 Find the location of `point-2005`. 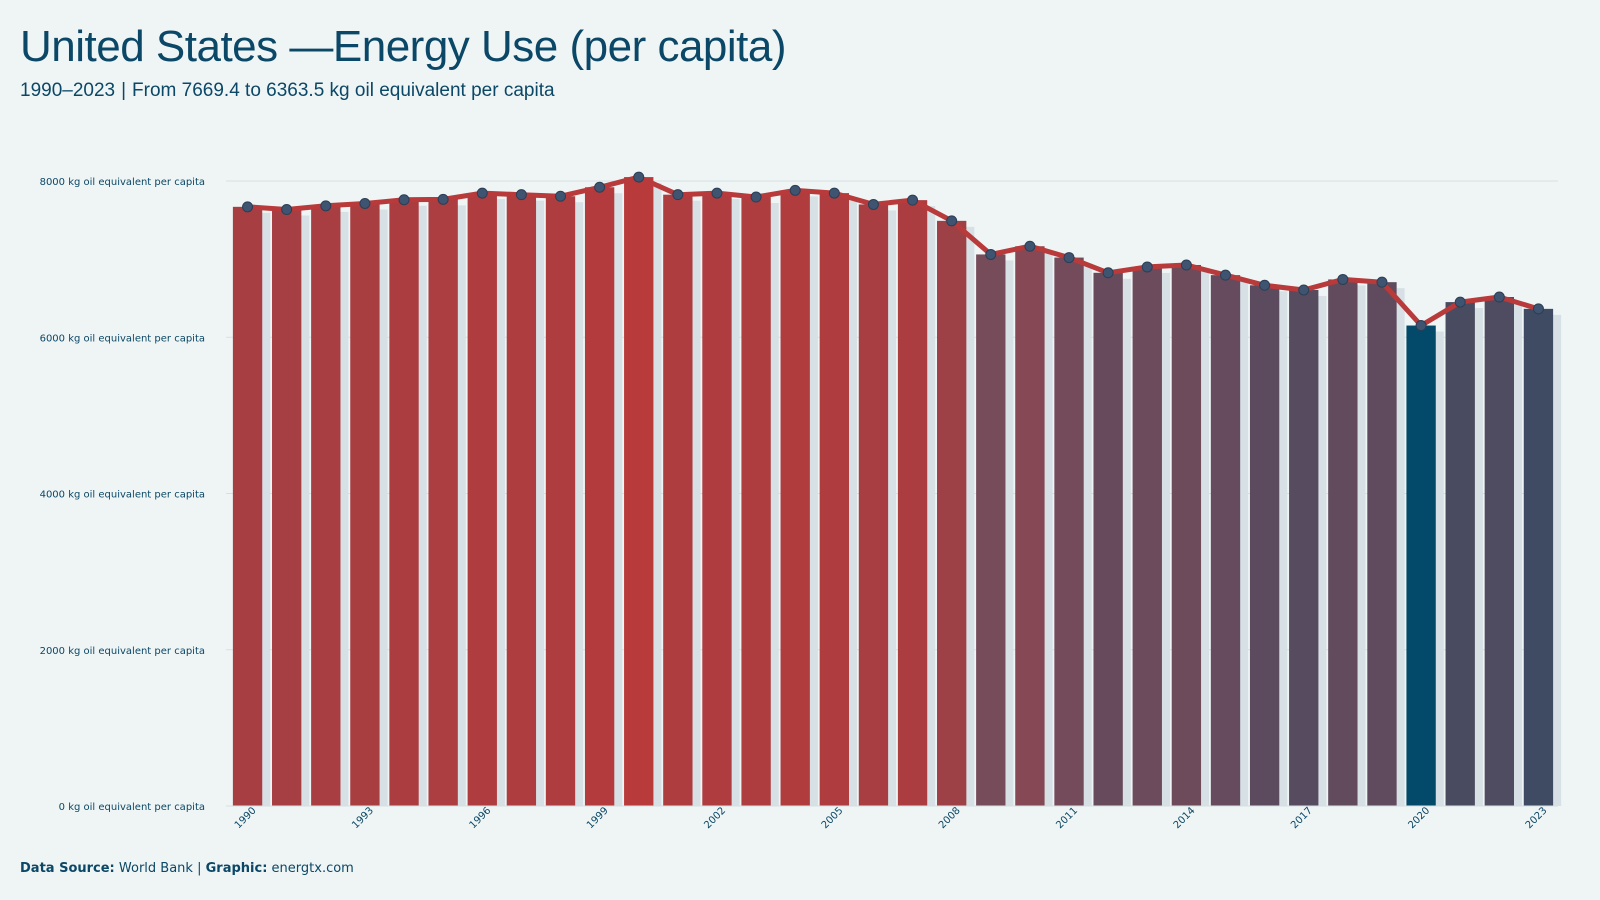

point-2005 is located at coordinates (834, 193).